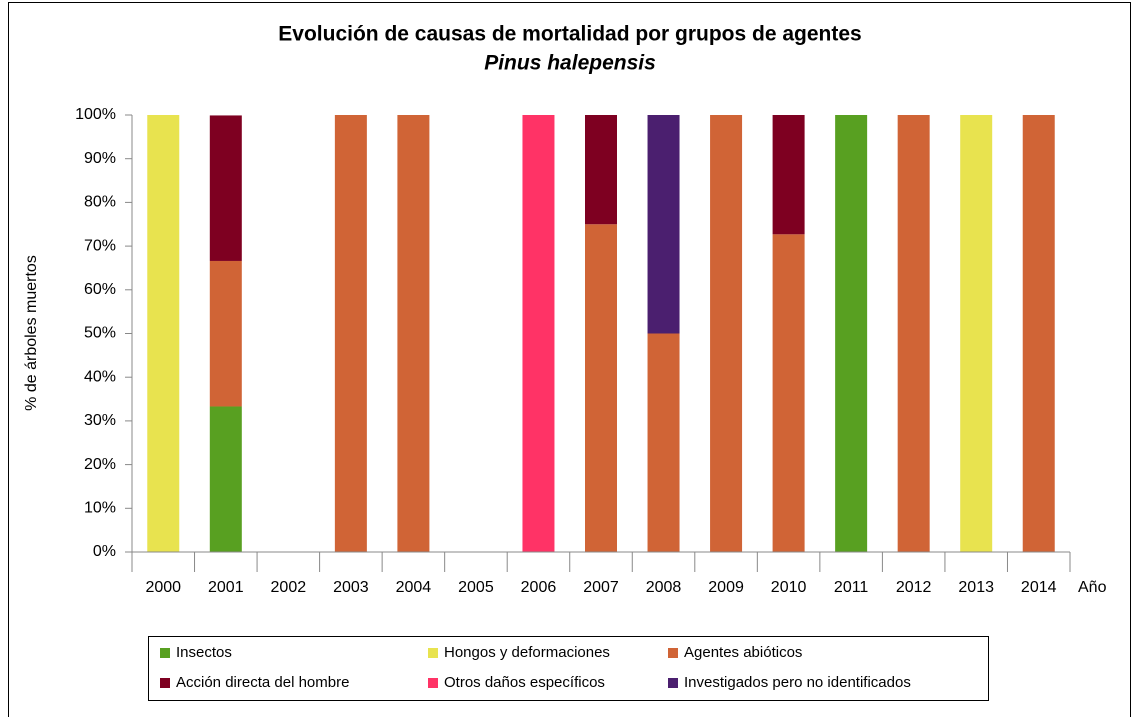  I want to click on y-tick-label: 20%, so click(100, 464).